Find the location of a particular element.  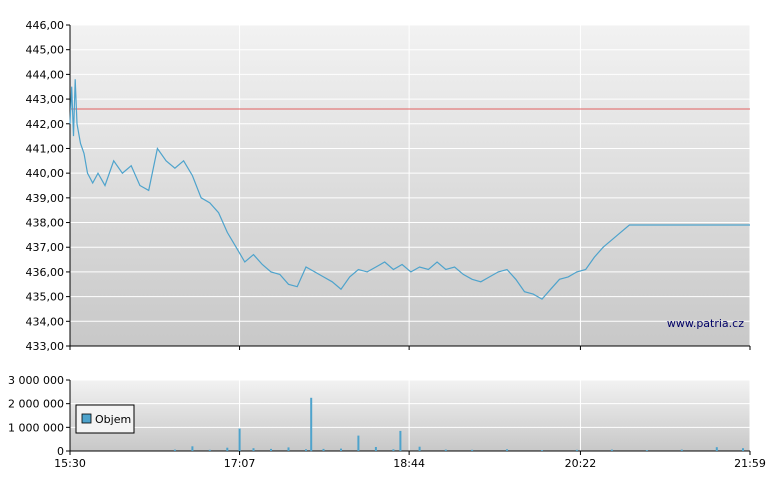

volume-legend-swatch is located at coordinates (86, 418).